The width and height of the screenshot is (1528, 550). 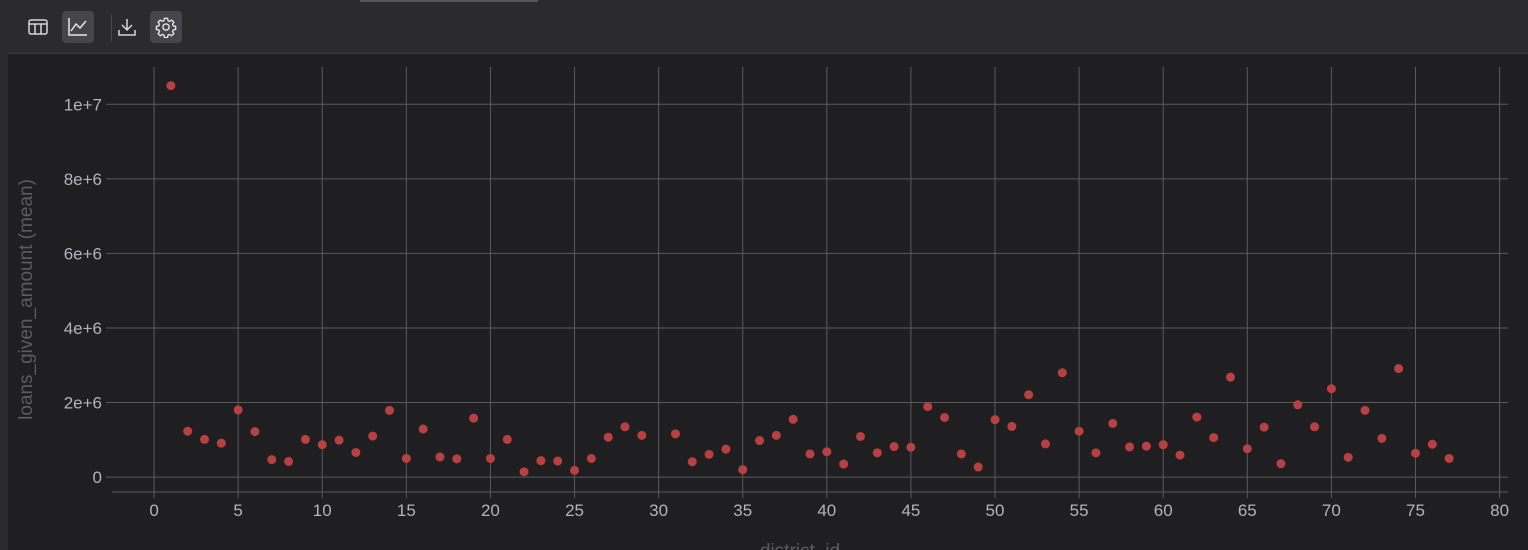 I want to click on x-tick-label: 35, so click(x=742, y=510).